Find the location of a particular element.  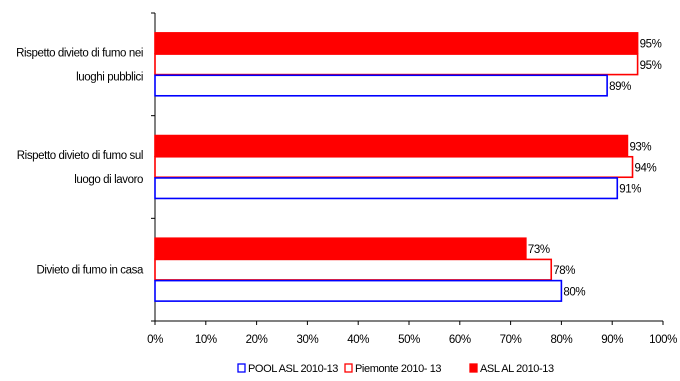

category-label: Rispetto divieto di fumo sul is located at coordinates (80, 156).